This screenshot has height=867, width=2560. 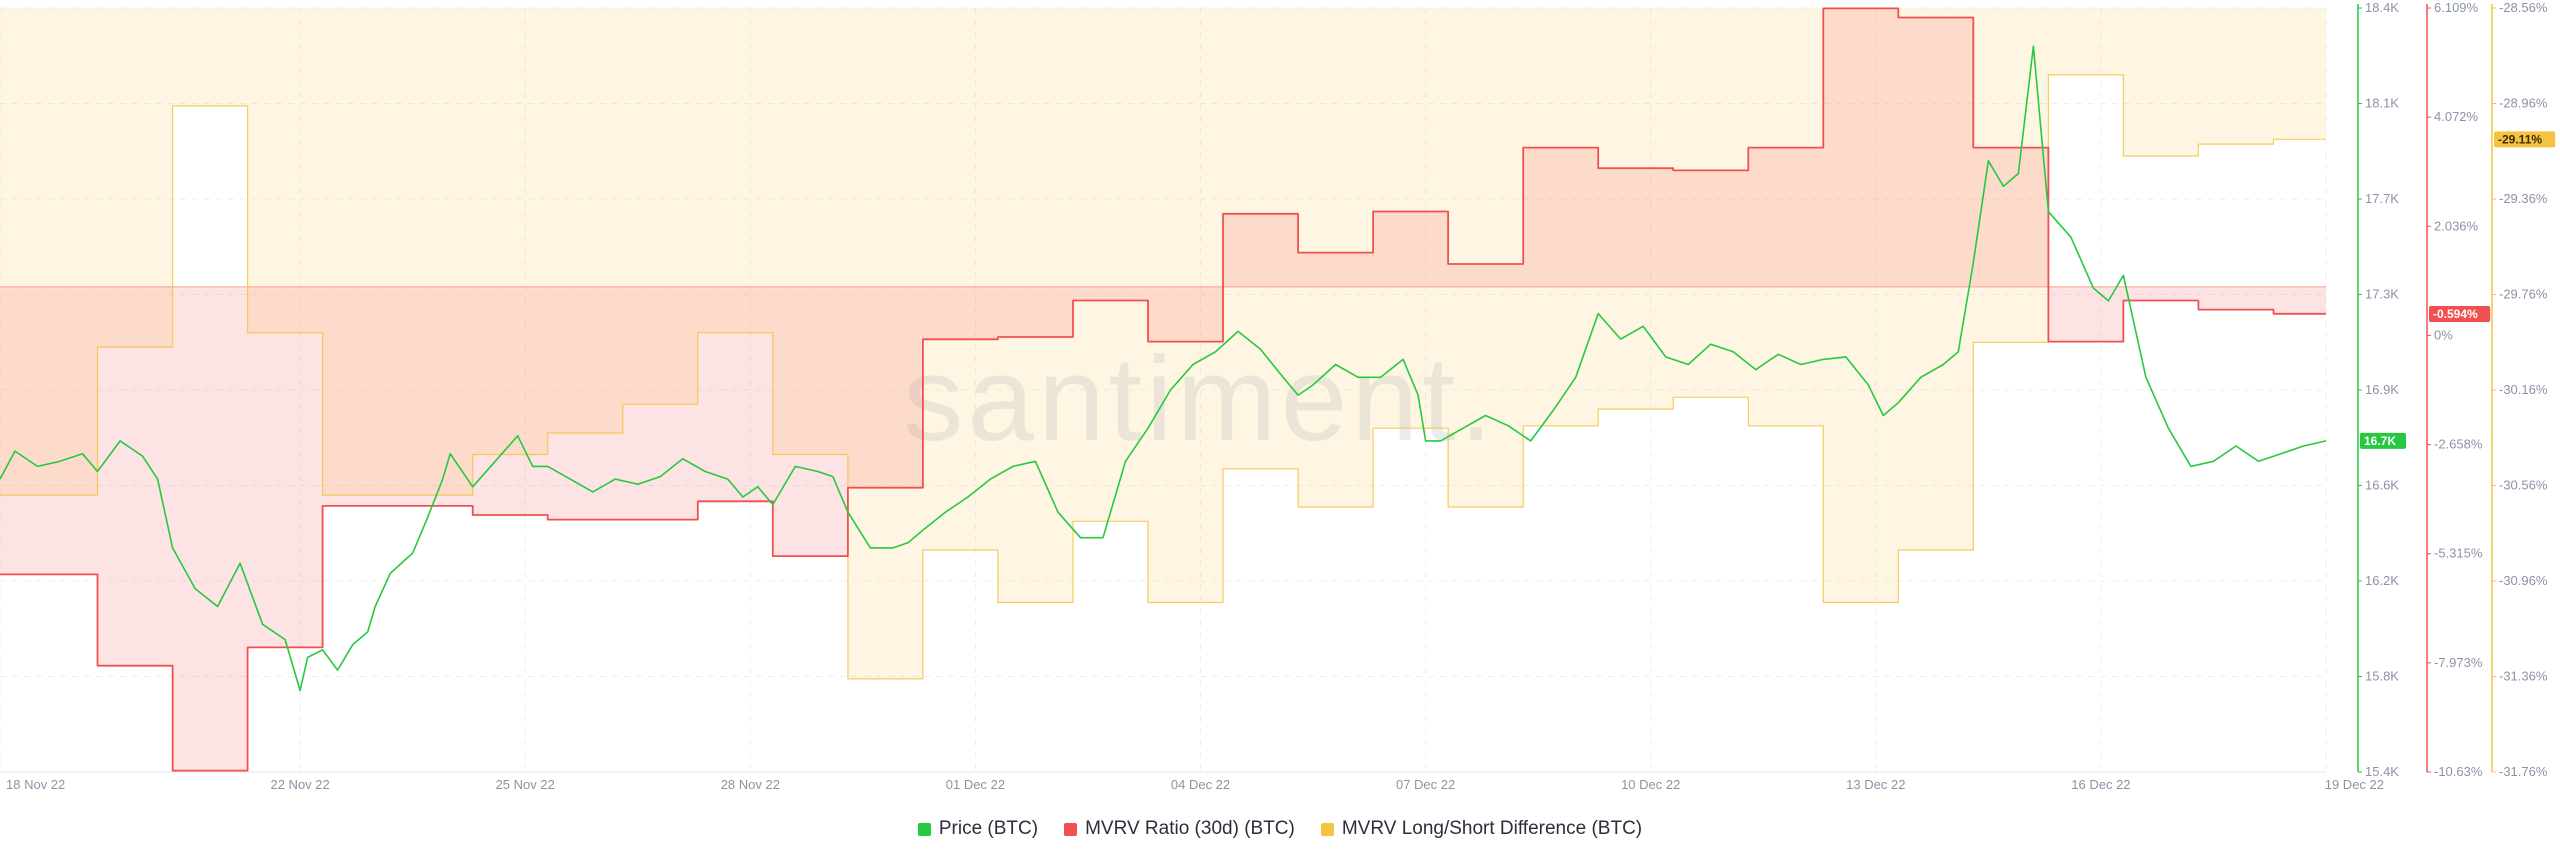 I want to click on mvrv-axis-tick-label: 4.072%, so click(x=2456, y=116).